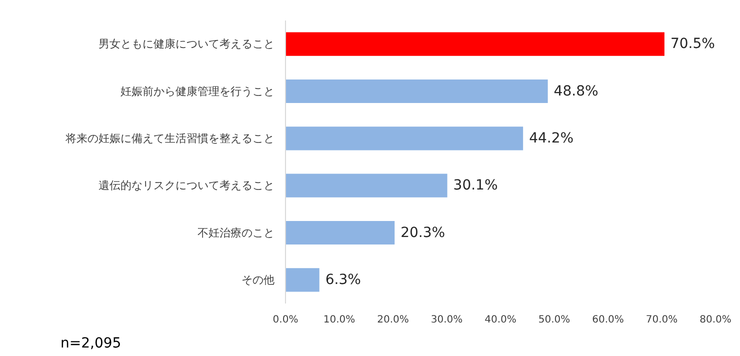 This screenshot has height=356, width=740. Describe the element at coordinates (662, 320) in the screenshot. I see `x-tick-label: 70.0%` at that location.